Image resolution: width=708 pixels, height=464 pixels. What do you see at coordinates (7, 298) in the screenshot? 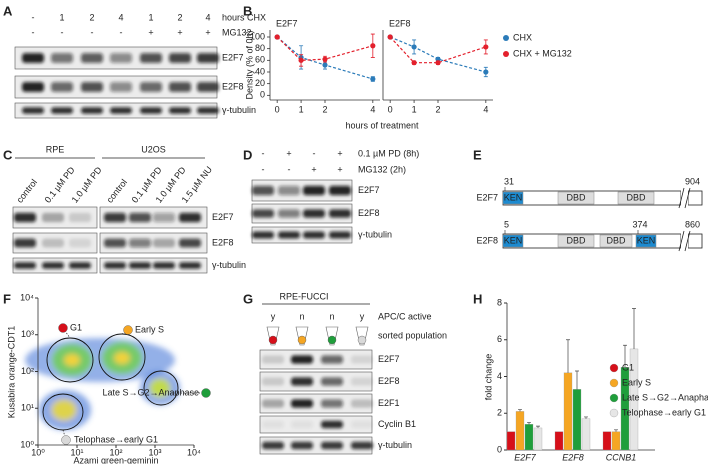
I see `panel-label: F` at bounding box center [7, 298].